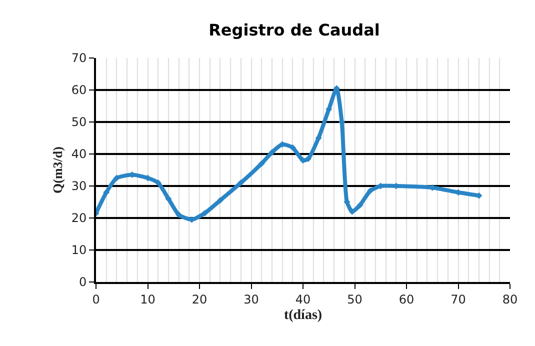 The width and height of the screenshot is (535, 346). Describe the element at coordinates (82, 282) in the screenshot. I see `y-tick-label: 0` at that location.